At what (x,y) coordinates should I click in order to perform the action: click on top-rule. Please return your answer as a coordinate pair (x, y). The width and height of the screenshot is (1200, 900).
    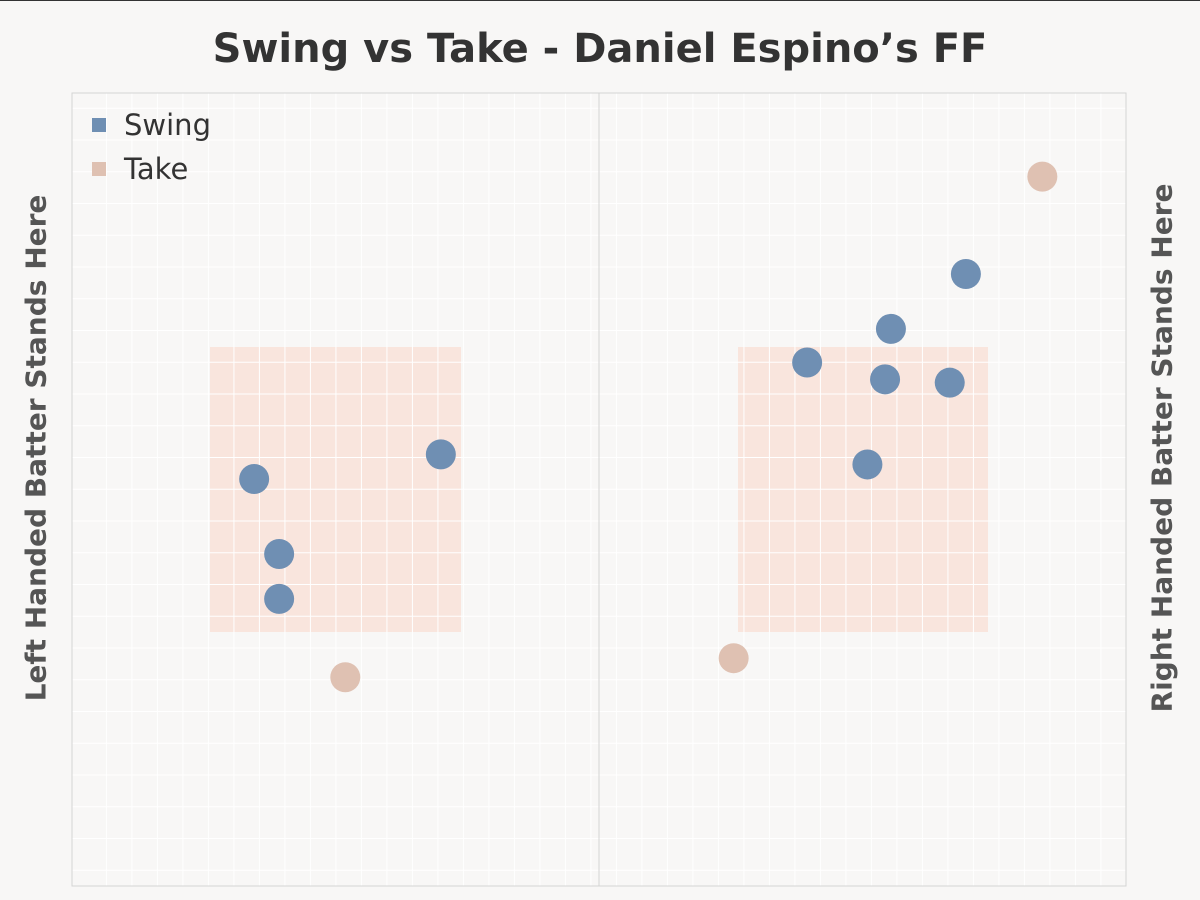
    Looking at the image, I should click on (600, 0).